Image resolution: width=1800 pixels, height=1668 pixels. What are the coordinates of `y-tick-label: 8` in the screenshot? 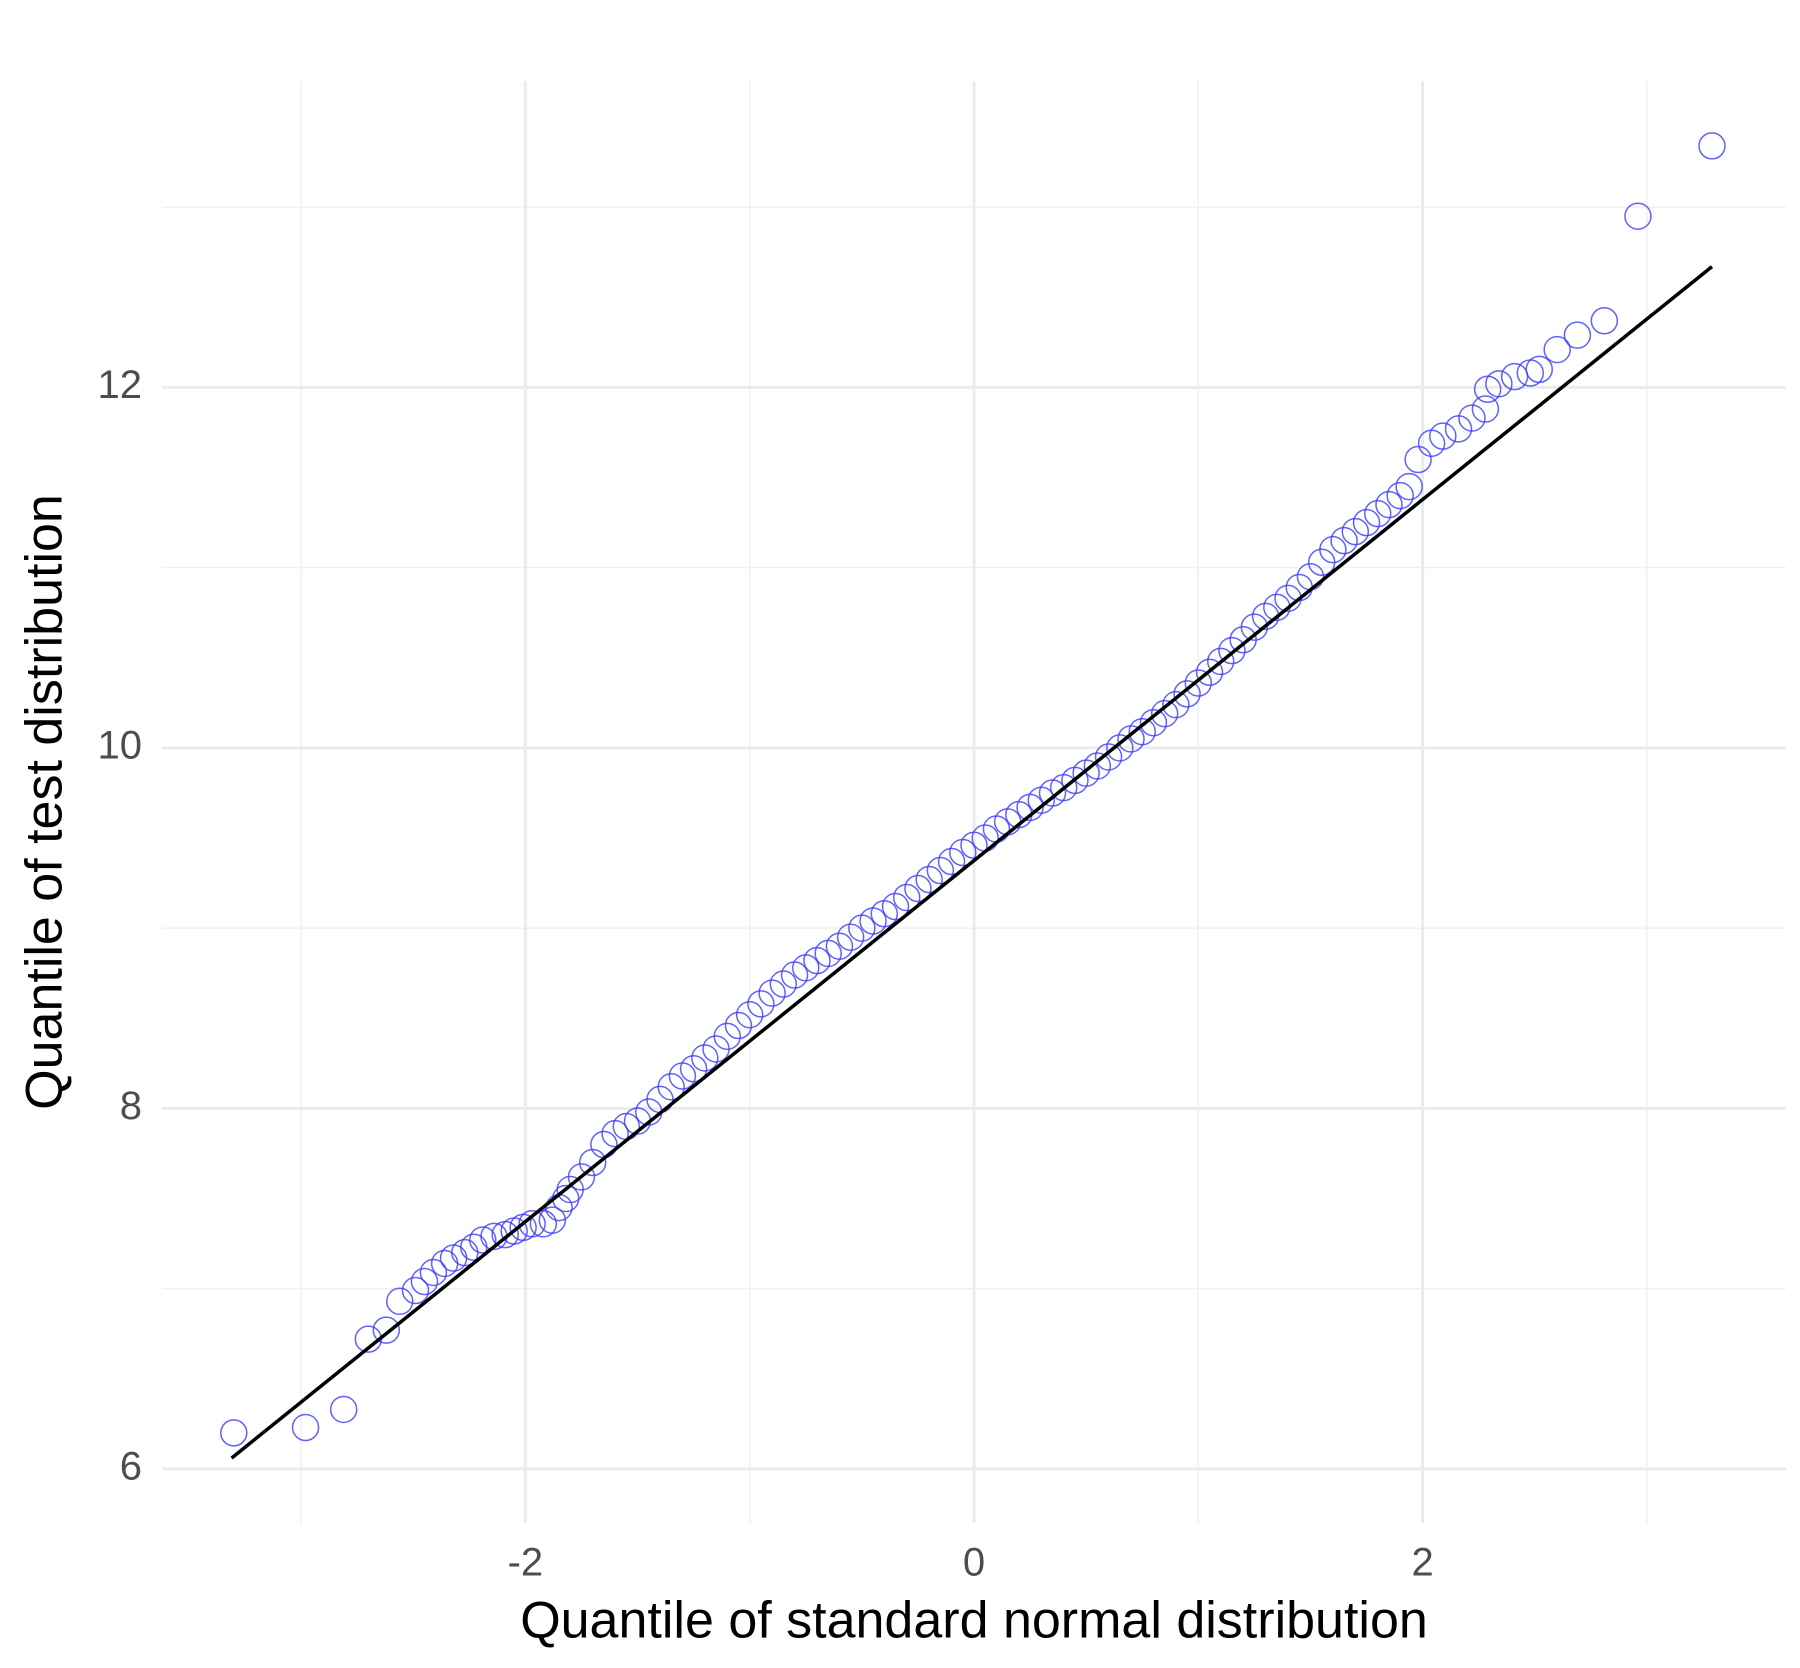 It's located at (131, 1106).